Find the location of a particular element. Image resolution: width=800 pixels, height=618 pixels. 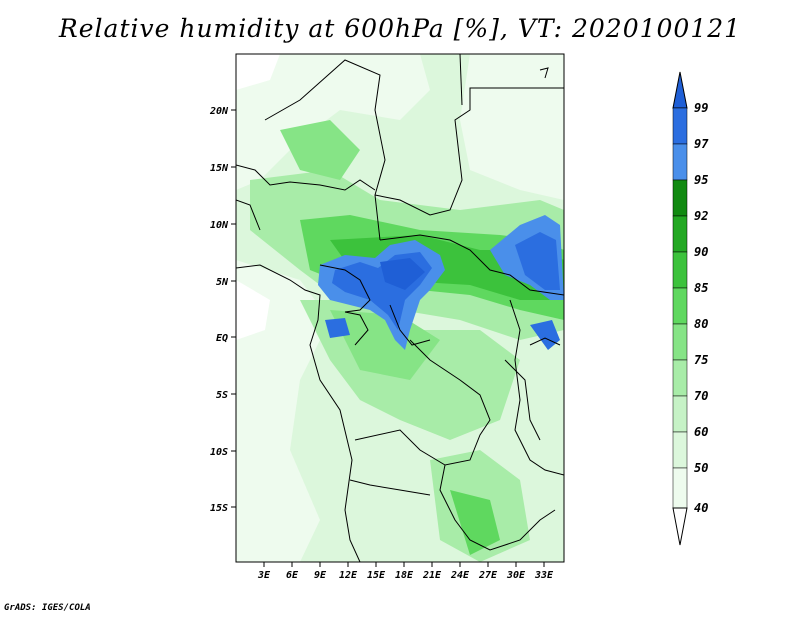

lat-tick-label: 10N is located at coordinates (219, 225).